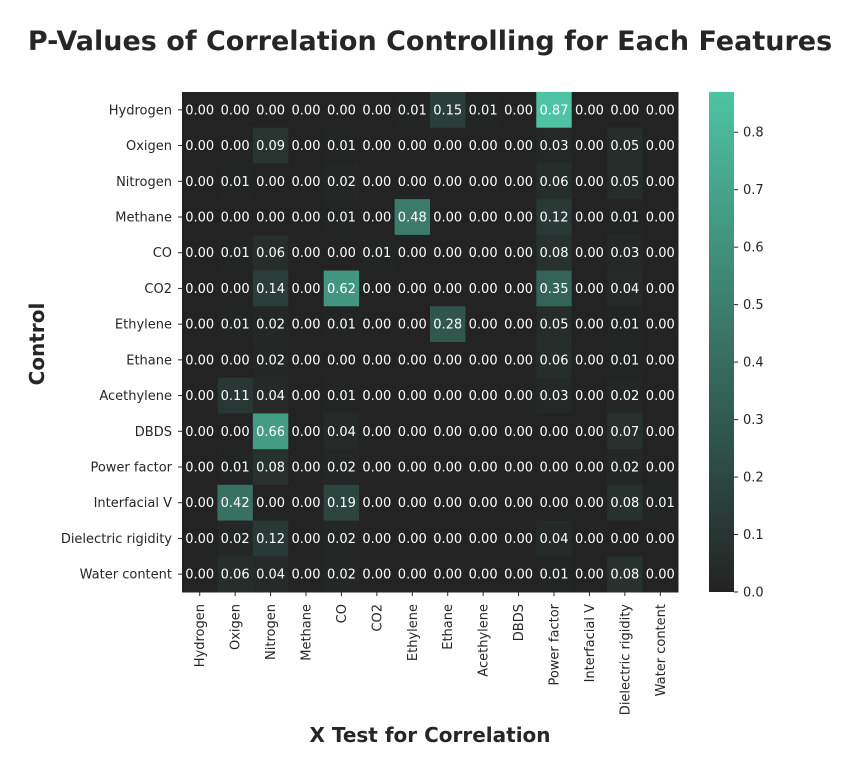  What do you see at coordinates (126, 575) in the screenshot?
I see `y-tick-label: Water content` at bounding box center [126, 575].